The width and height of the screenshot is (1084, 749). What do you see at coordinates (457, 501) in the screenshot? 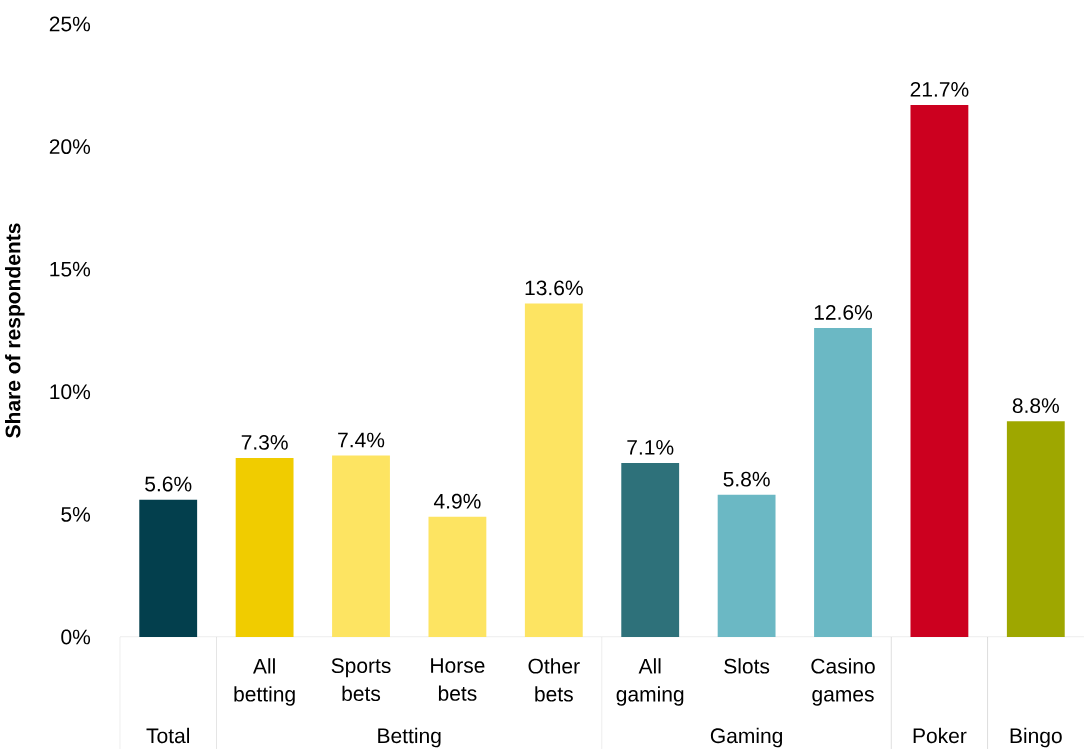
I see `data-label: 4.9%` at bounding box center [457, 501].